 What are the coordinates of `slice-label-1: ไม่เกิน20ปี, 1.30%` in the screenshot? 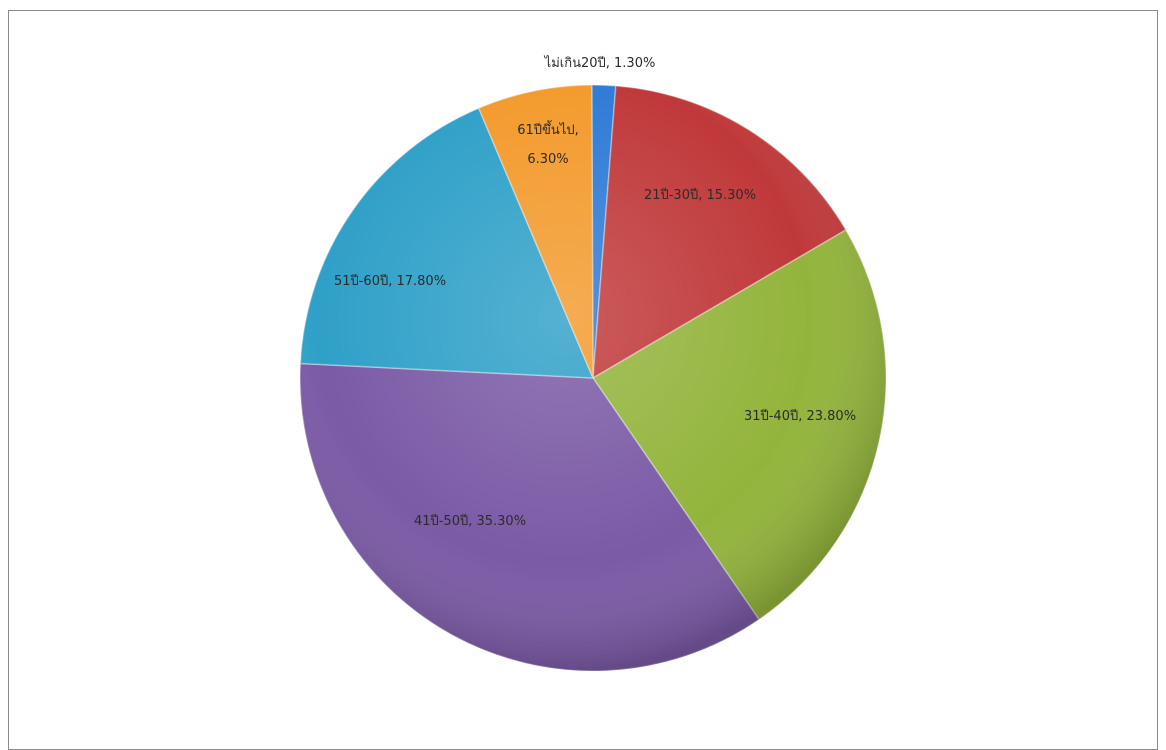 It's located at (600, 63).